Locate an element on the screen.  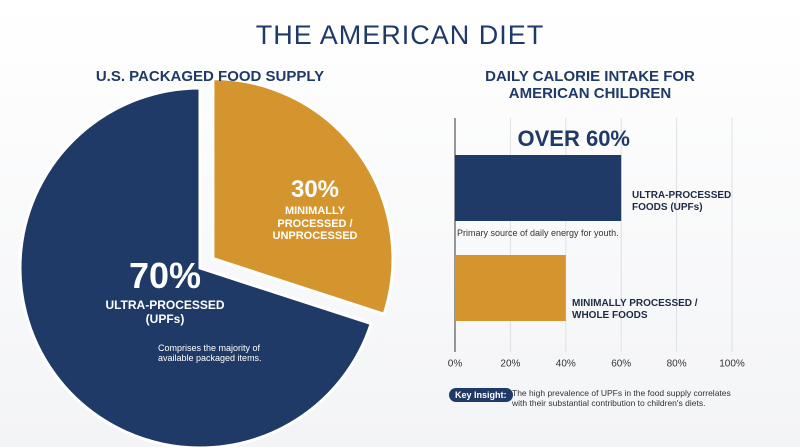
slice-value-label: 70% is located at coordinates (165, 275).